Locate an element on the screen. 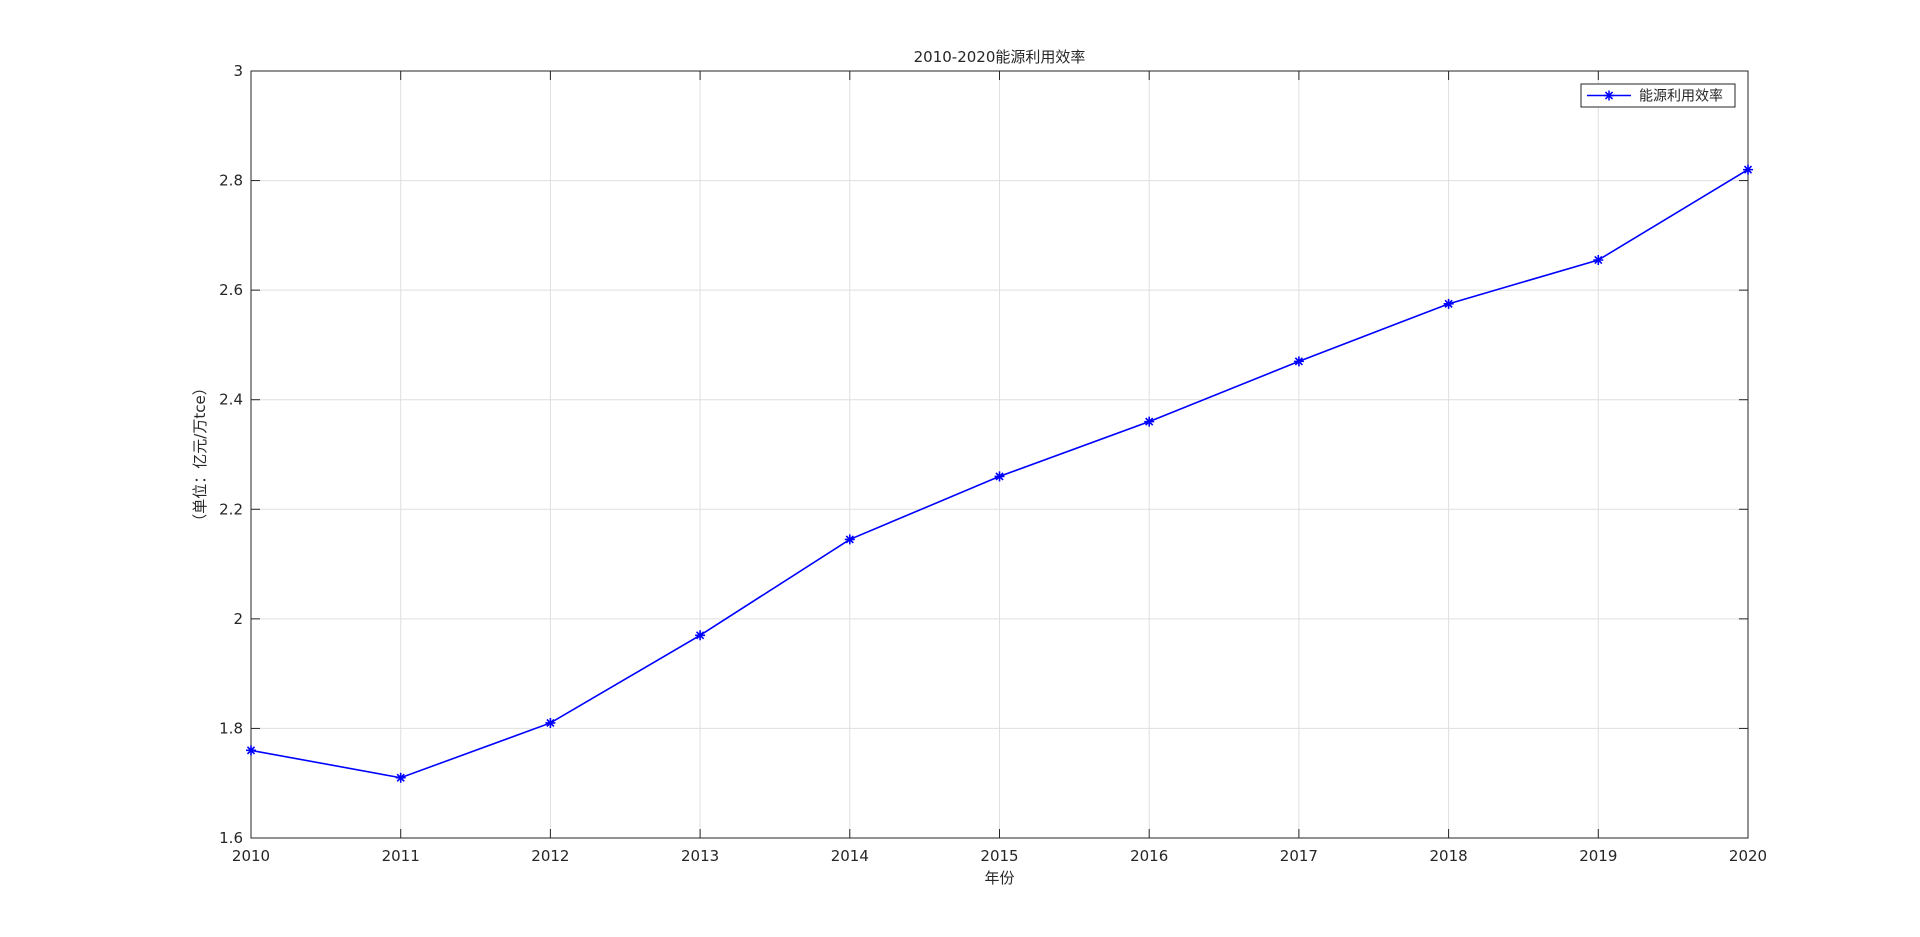  legend: 能源利用效率 is located at coordinates (1658, 95).